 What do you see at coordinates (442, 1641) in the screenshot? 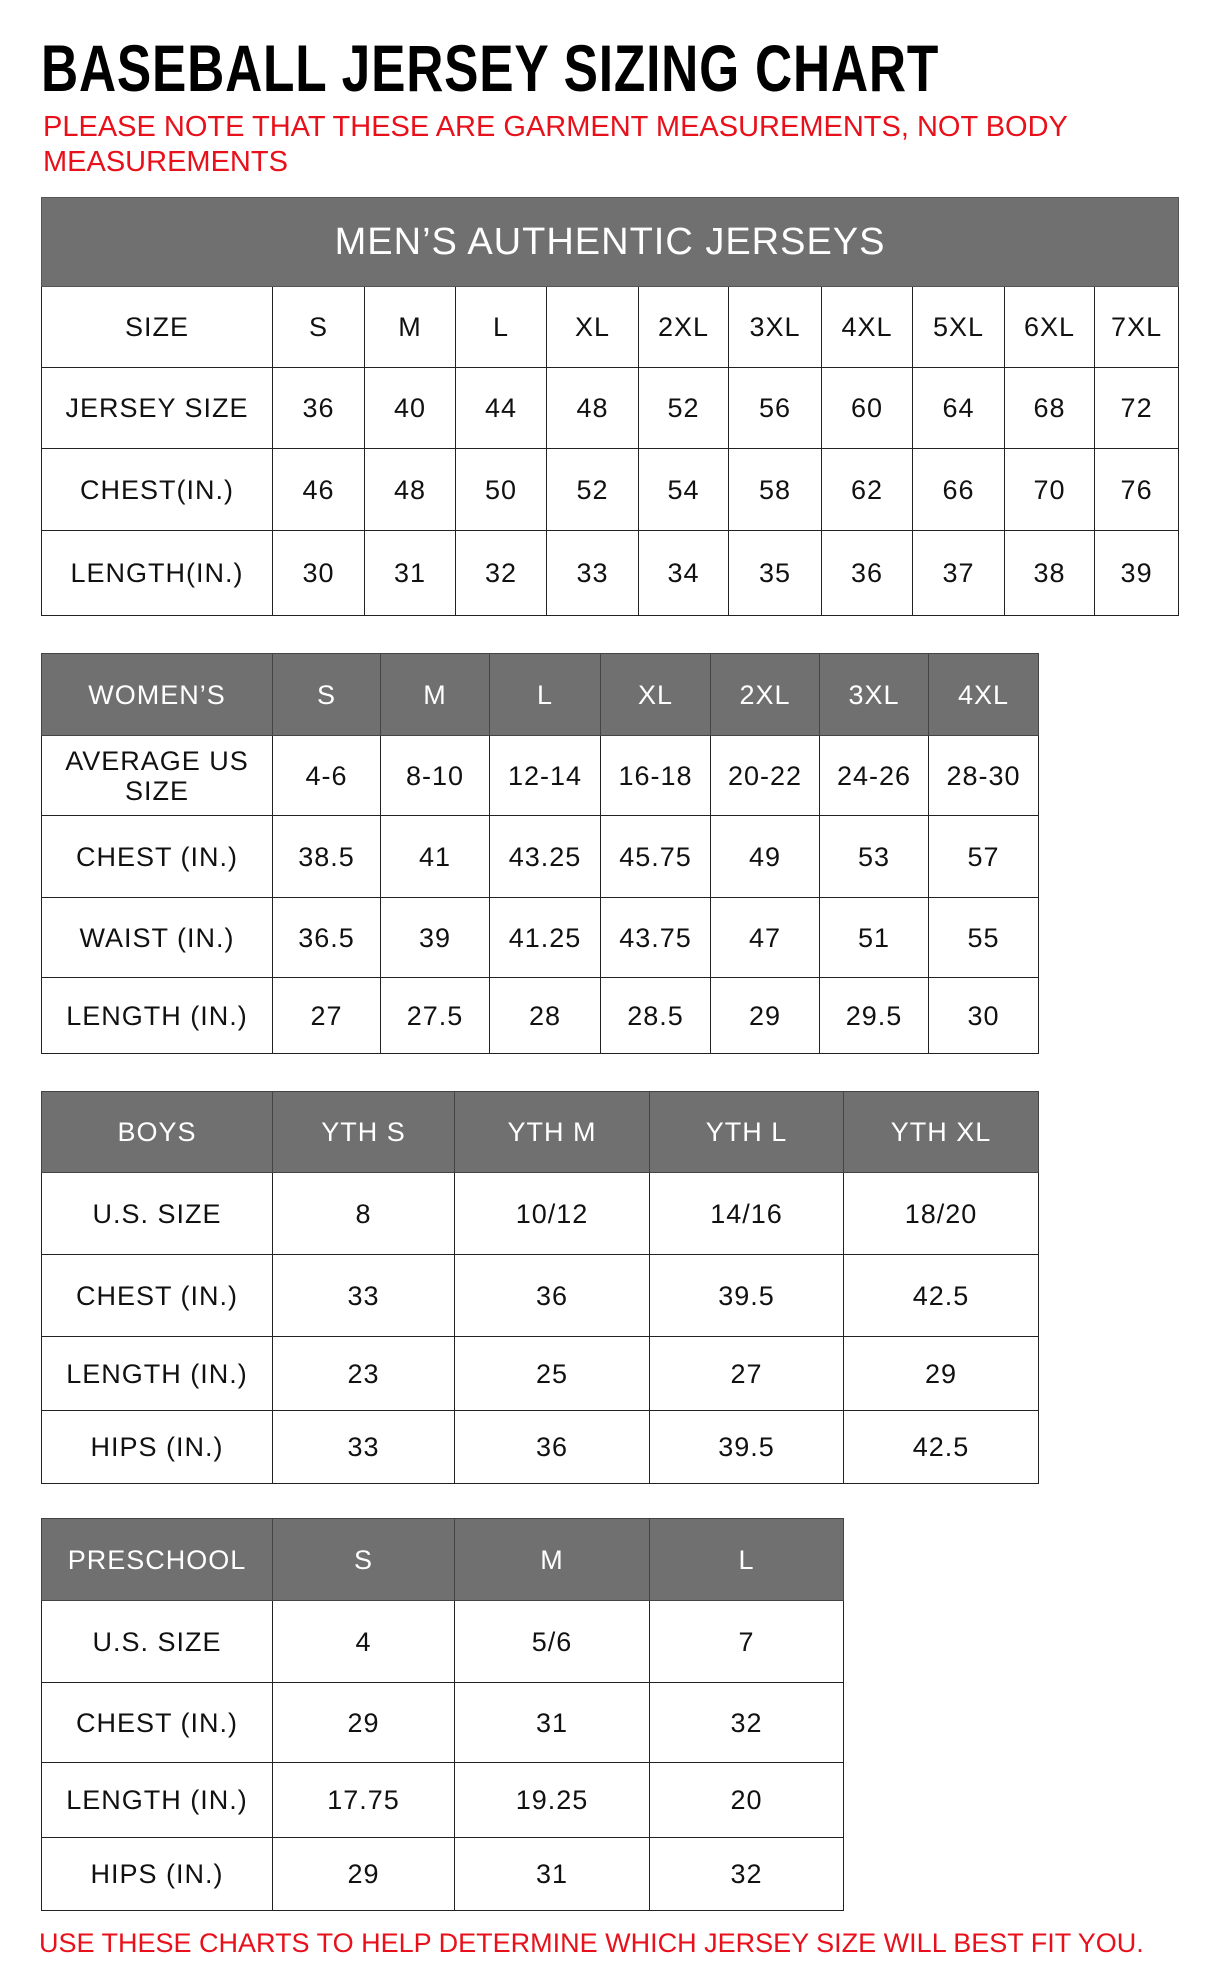
I see `table-row: U.S. SIZE 4 5/6 7` at bounding box center [442, 1641].